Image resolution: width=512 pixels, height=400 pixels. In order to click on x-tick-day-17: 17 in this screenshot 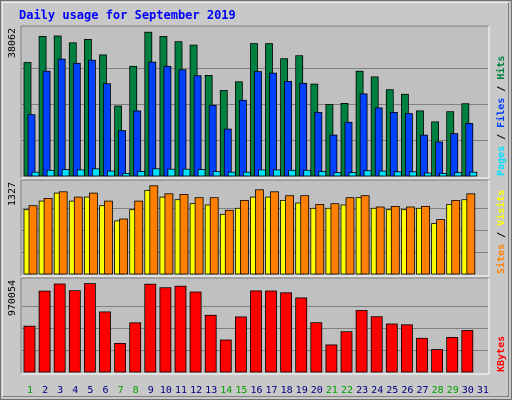, I will do `click(271, 390)`.